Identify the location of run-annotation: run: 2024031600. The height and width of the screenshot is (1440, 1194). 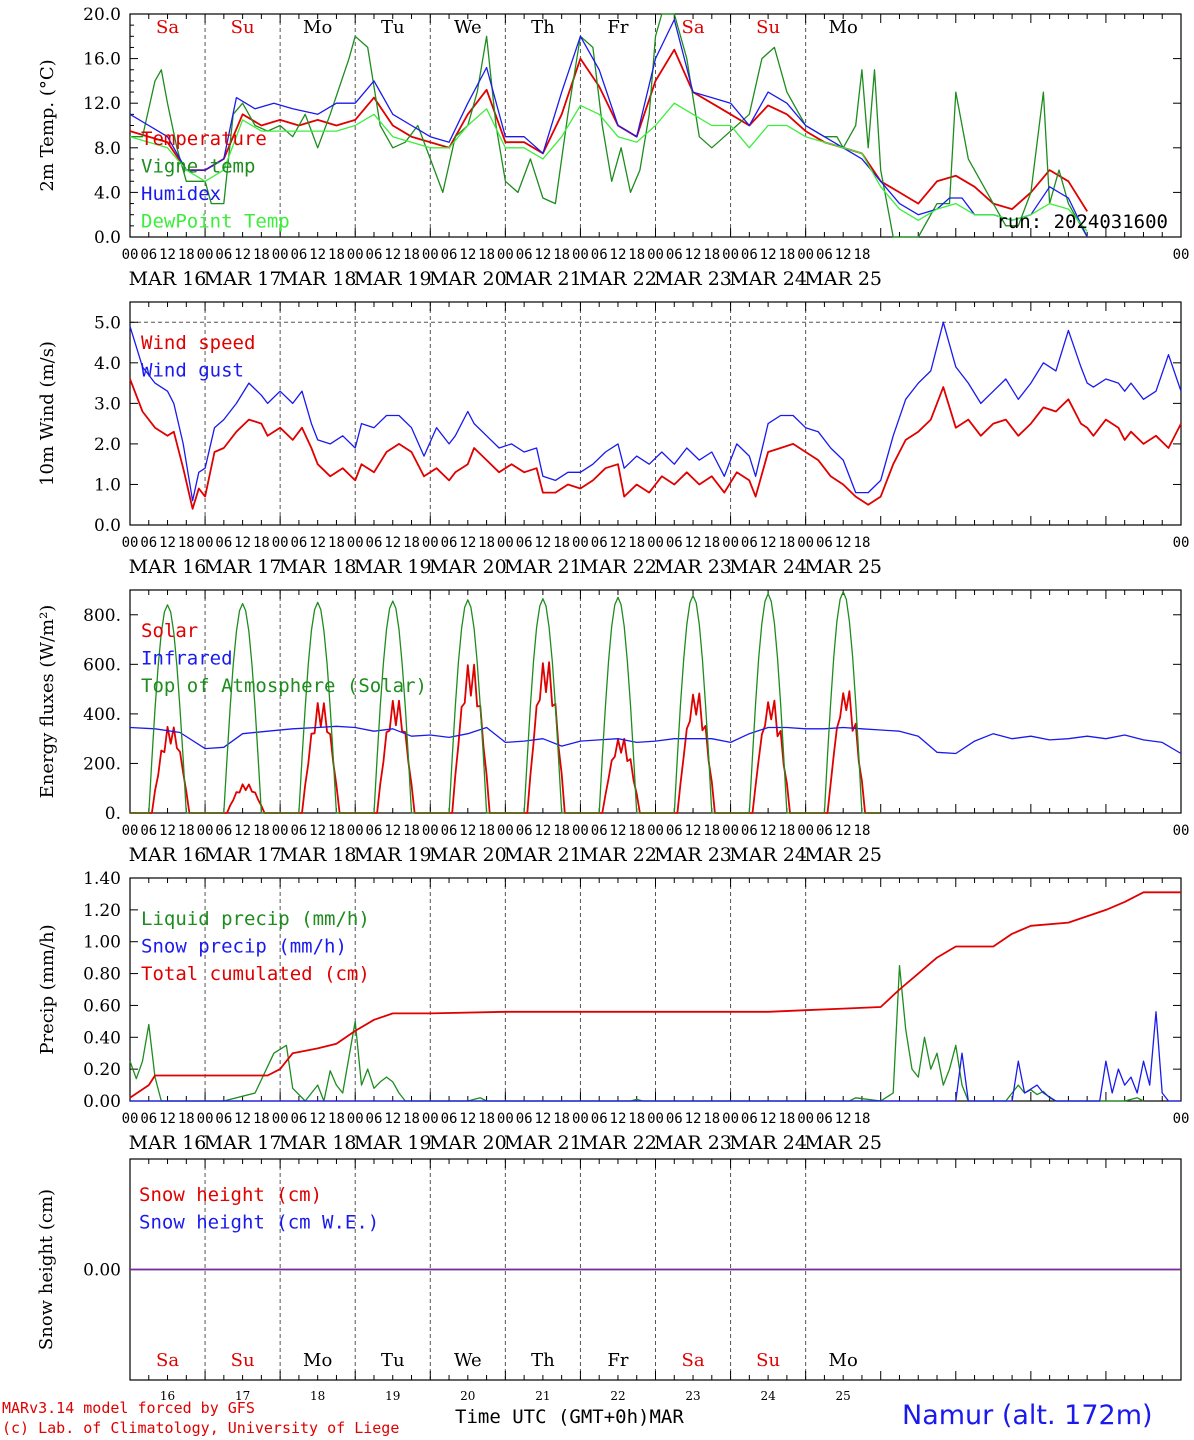
(1082, 222).